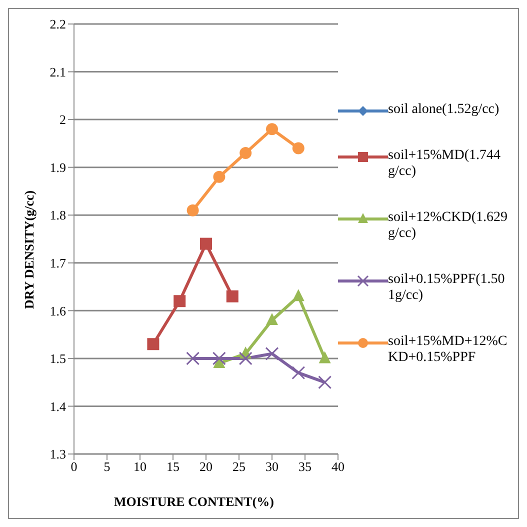 The width and height of the screenshot is (527, 527). I want to click on y-tick-label: 1.6, so click(58, 310).